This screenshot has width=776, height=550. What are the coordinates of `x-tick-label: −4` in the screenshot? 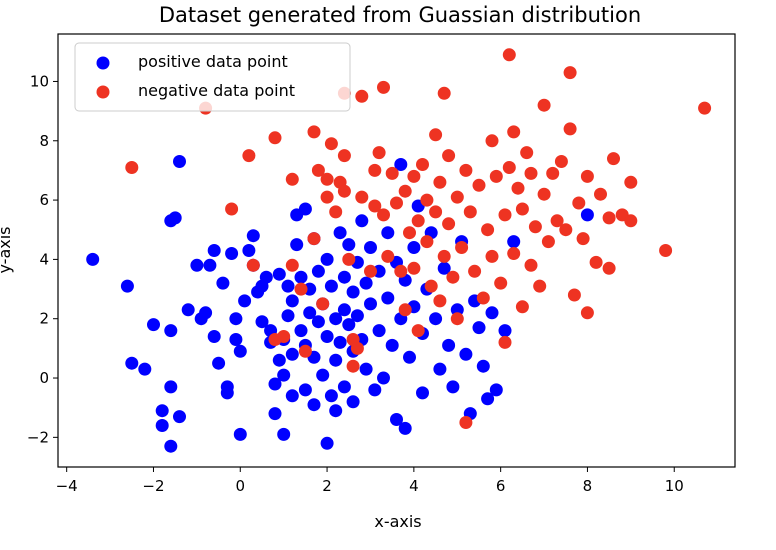 It's located at (67, 486).